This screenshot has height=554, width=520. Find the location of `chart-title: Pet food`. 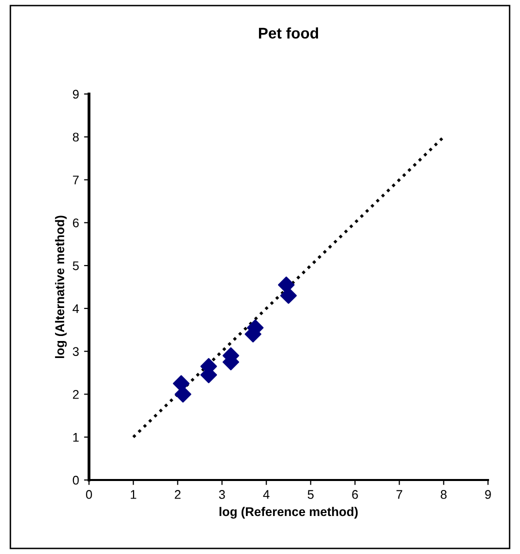

chart-title: Pet food is located at coordinates (288, 33).